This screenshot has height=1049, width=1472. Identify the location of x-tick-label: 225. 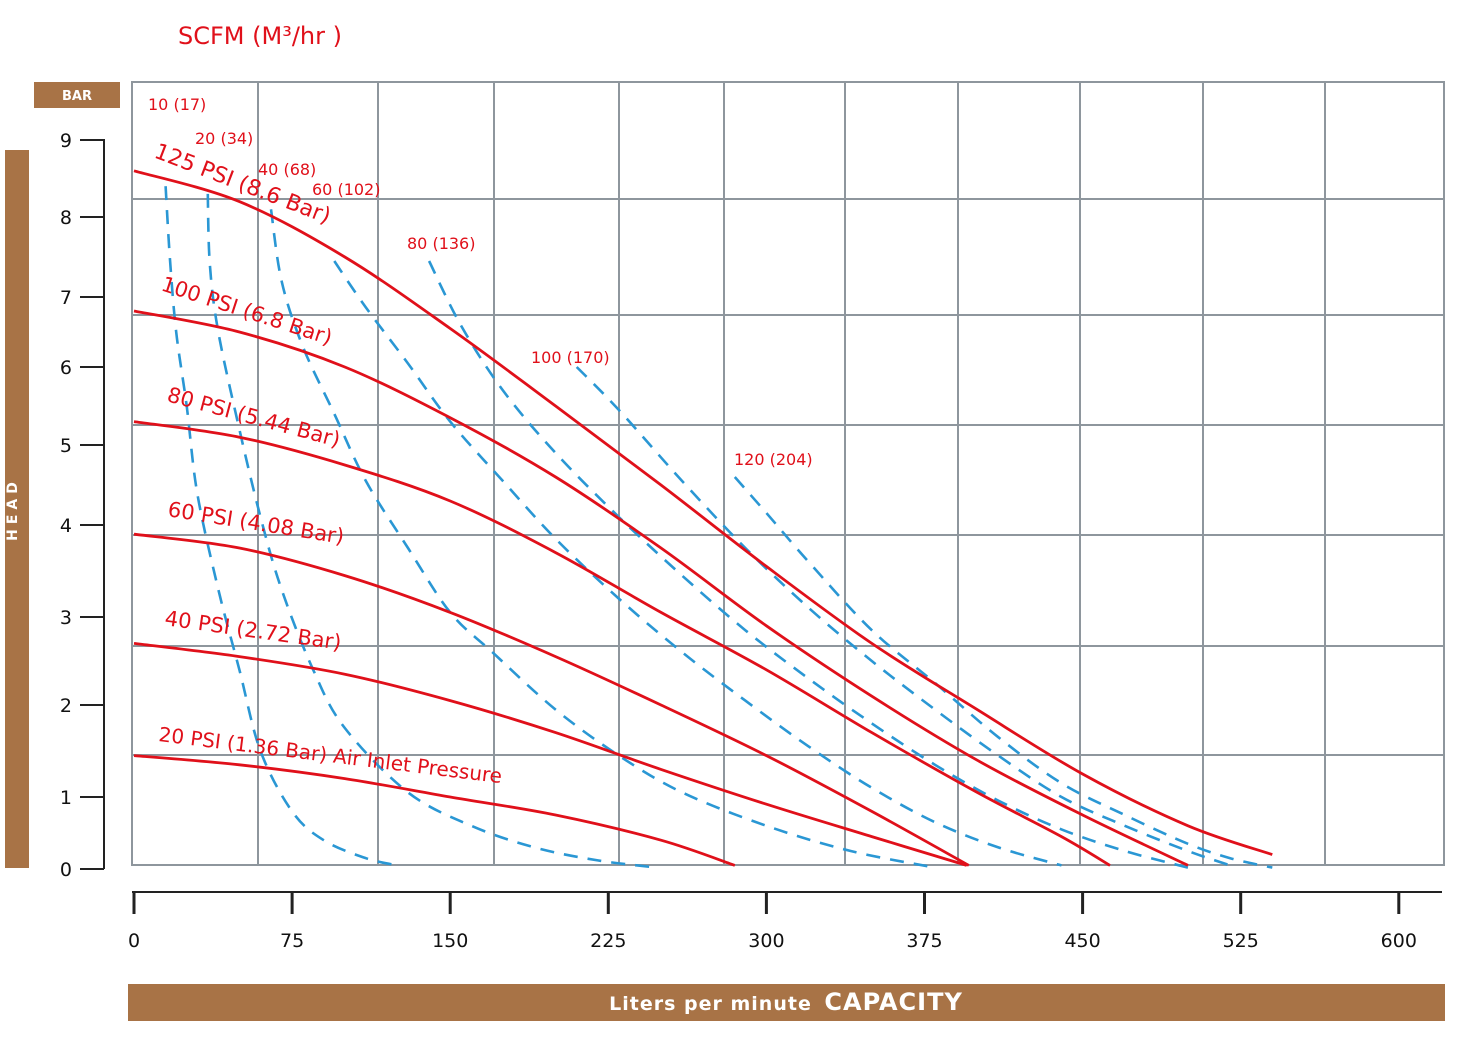
(608, 941).